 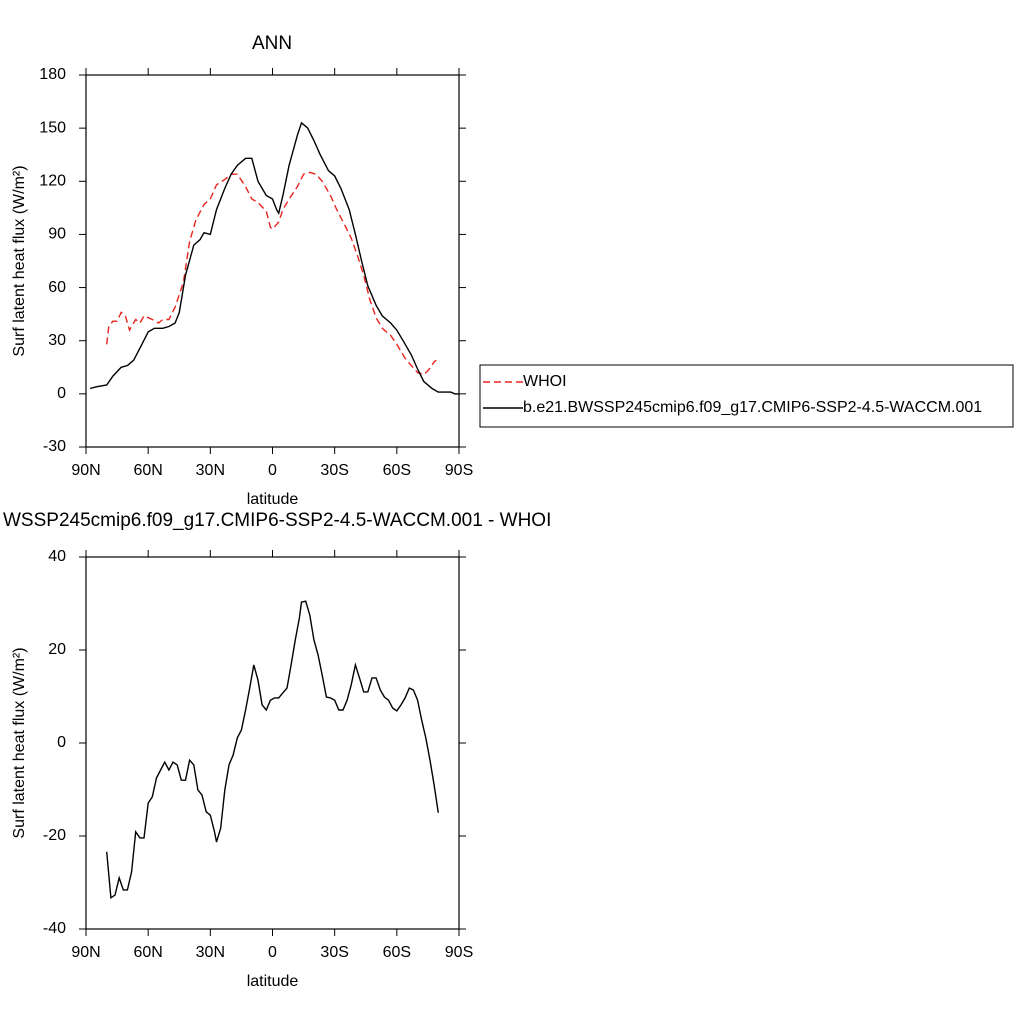 I want to click on y-tick-label: 60, so click(x=57, y=287).